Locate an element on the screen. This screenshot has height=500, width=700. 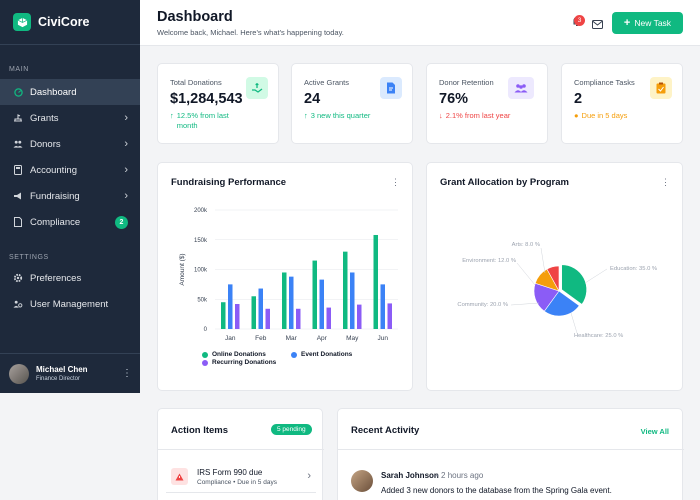
accounting-icon is located at coordinates (18, 170).